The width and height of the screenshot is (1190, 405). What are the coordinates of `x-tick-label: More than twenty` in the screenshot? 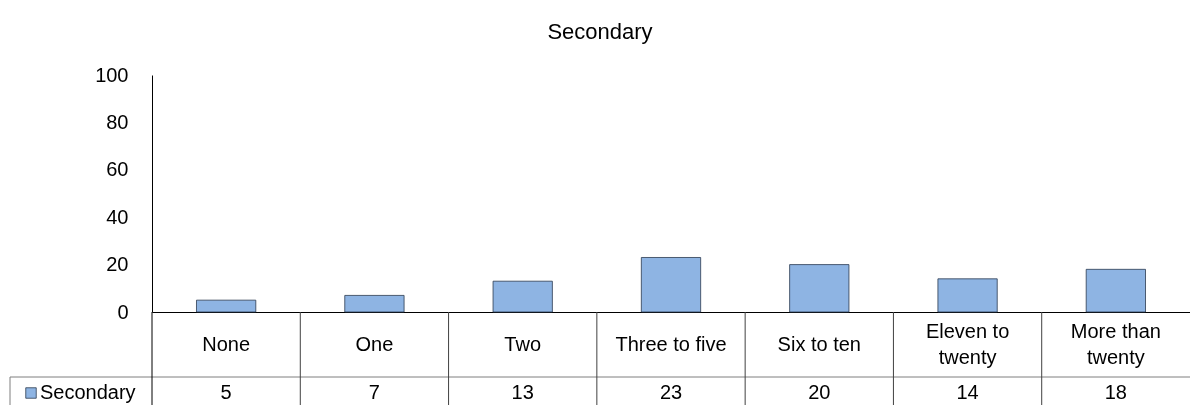 It's located at (1115, 344).